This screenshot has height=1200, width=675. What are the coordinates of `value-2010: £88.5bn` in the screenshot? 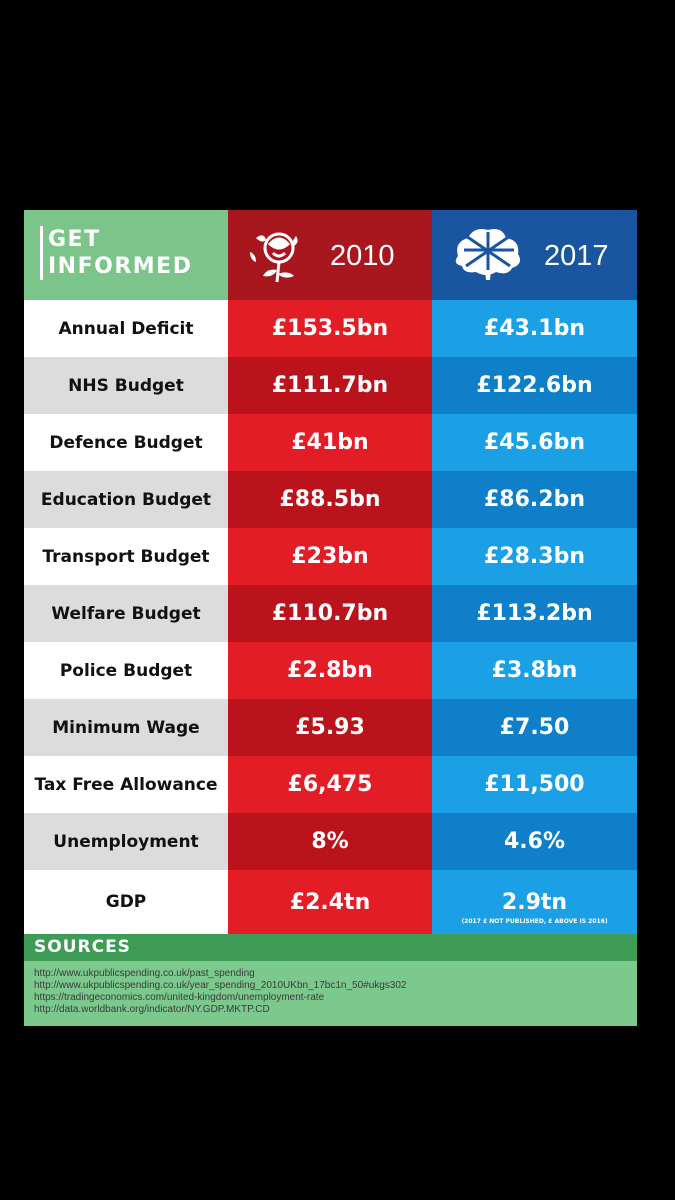 It's located at (330, 499).